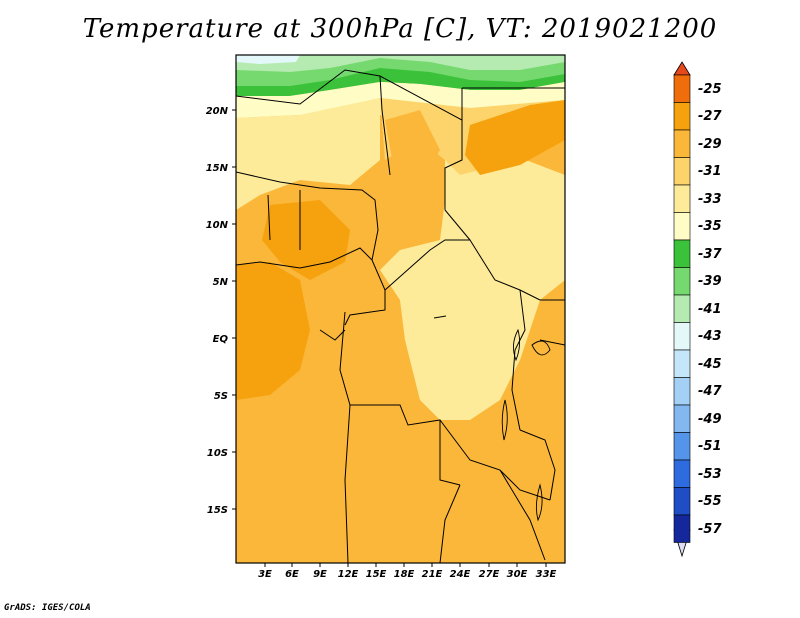 Image resolution: width=800 pixels, height=618 pixels. I want to click on field-west-warm, so click(273, 331).